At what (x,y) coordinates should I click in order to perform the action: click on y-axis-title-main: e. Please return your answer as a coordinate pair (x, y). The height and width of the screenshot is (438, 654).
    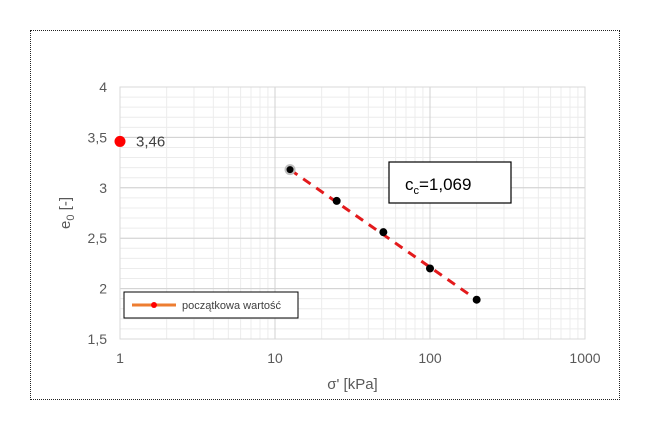
    Looking at the image, I should click on (65, 225).